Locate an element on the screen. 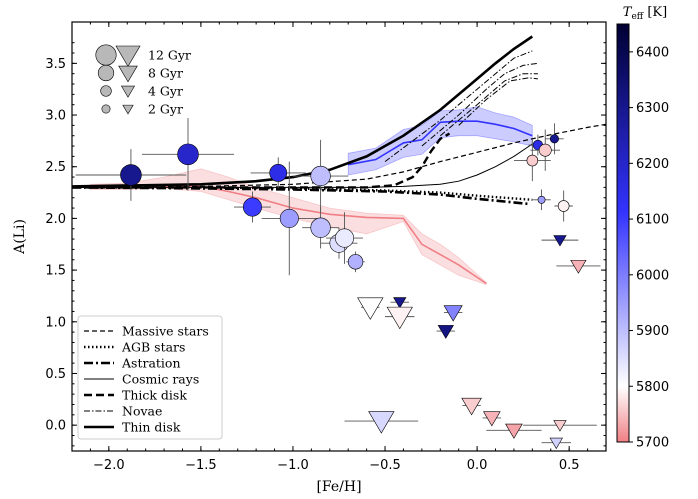 The image size is (698, 499). x-tick-label: −2.0 is located at coordinates (109, 465).